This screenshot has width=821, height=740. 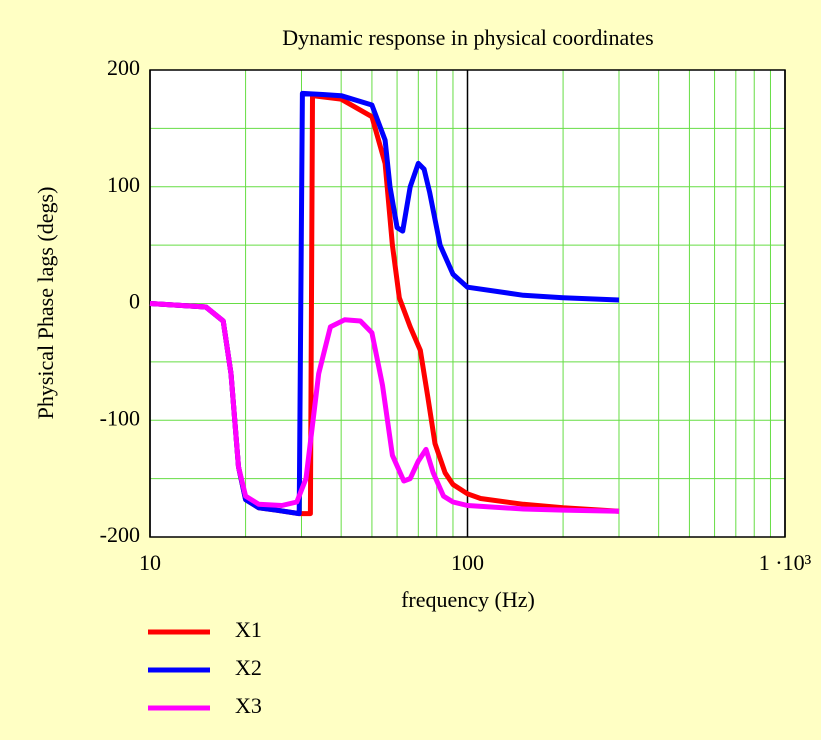 I want to click on legend-label: X2, so click(x=248, y=667).